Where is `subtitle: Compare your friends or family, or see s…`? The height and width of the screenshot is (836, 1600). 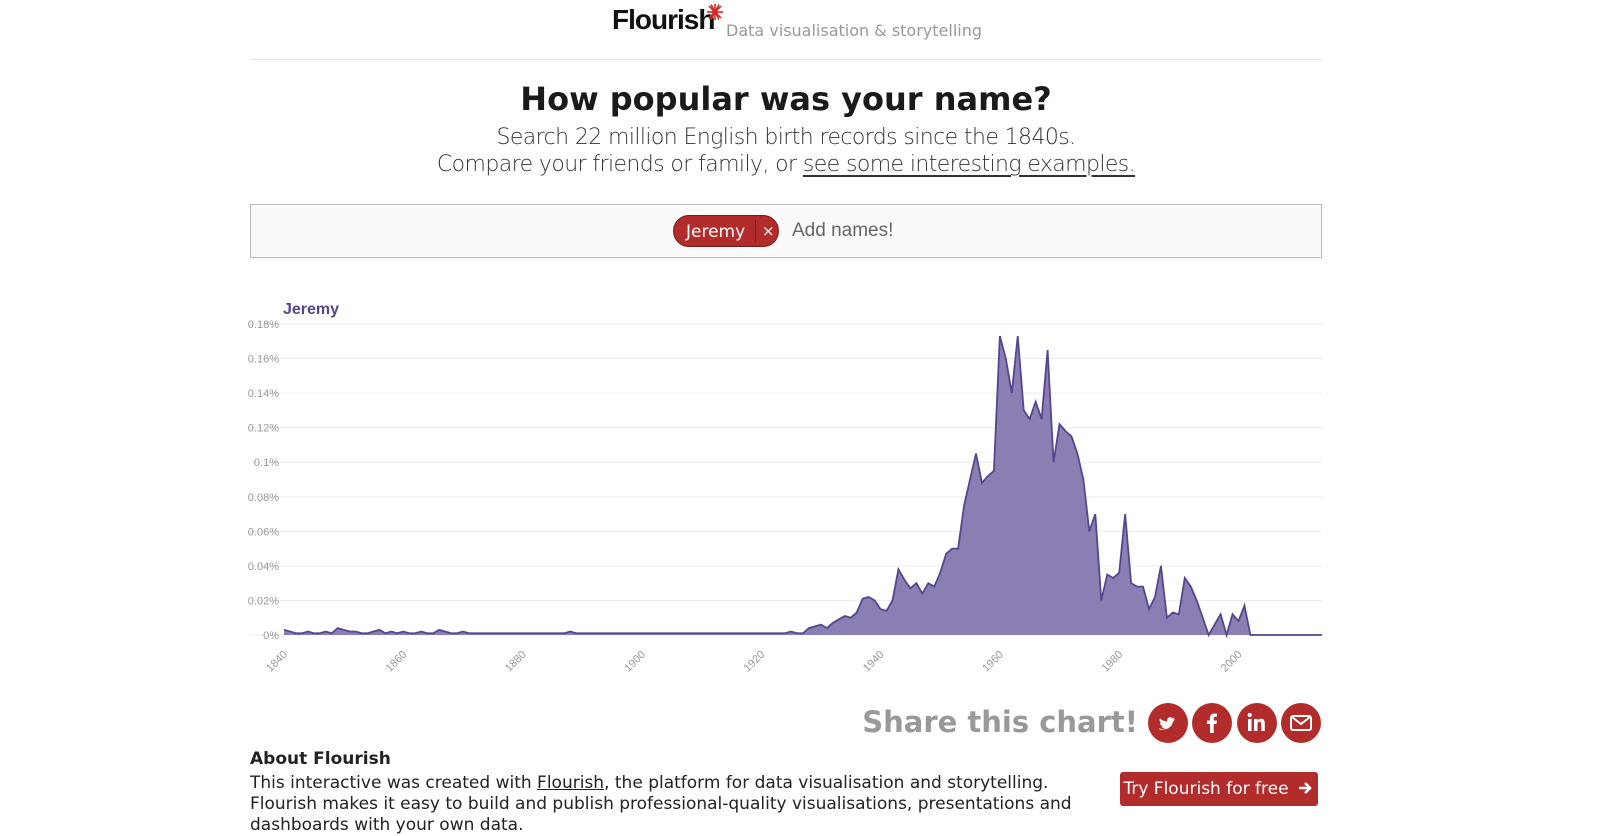 subtitle: Compare your friends or family, or see s… is located at coordinates (786, 164).